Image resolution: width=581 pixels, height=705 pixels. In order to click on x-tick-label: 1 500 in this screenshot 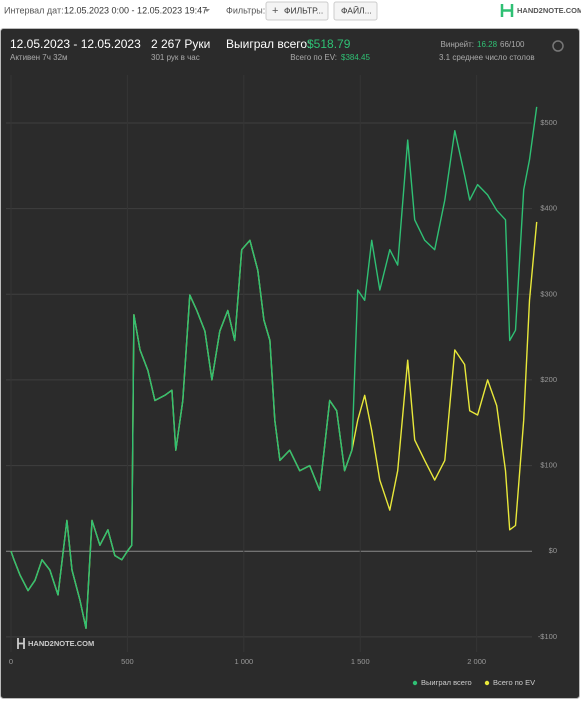, I will do `click(360, 661)`.